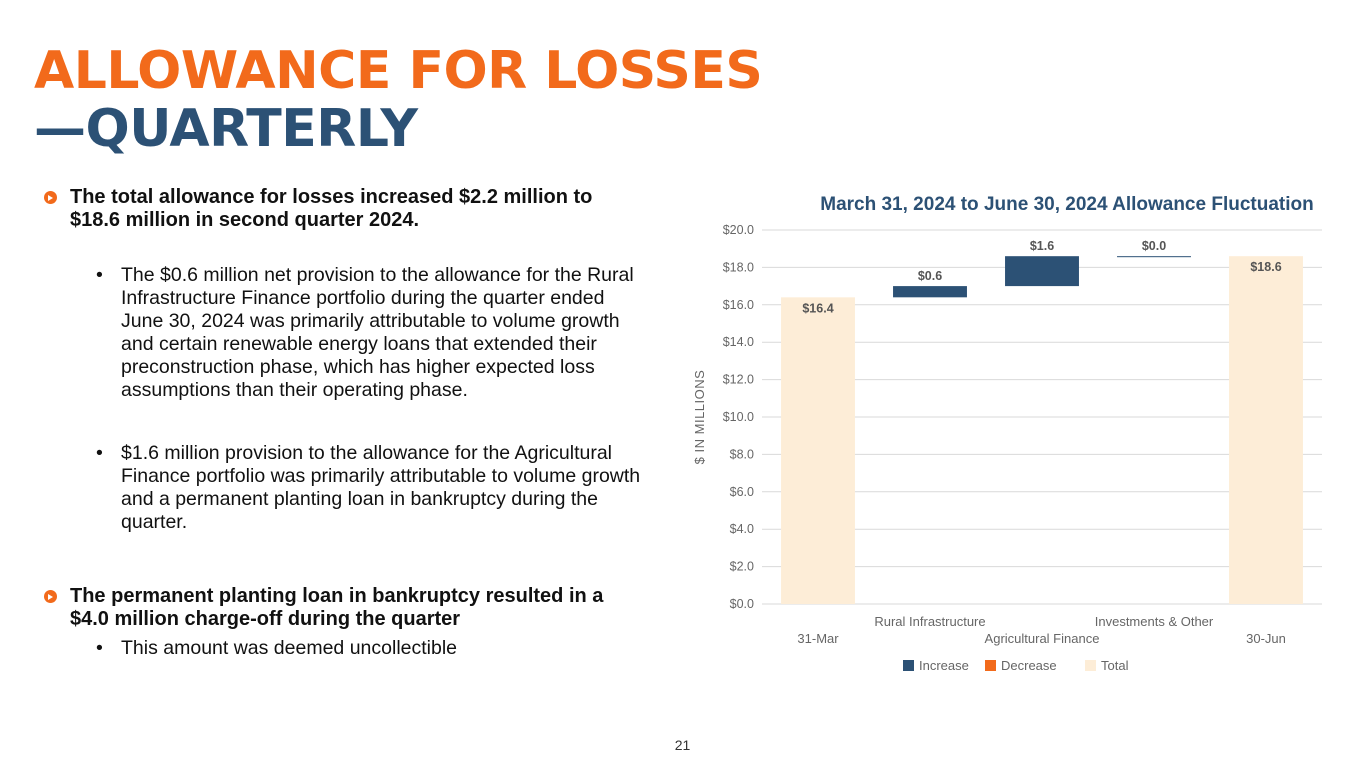 Image resolution: width=1365 pixels, height=768 pixels. Describe the element at coordinates (1042, 638) in the screenshot. I see `x-category-label: Agricultural Finance` at that location.